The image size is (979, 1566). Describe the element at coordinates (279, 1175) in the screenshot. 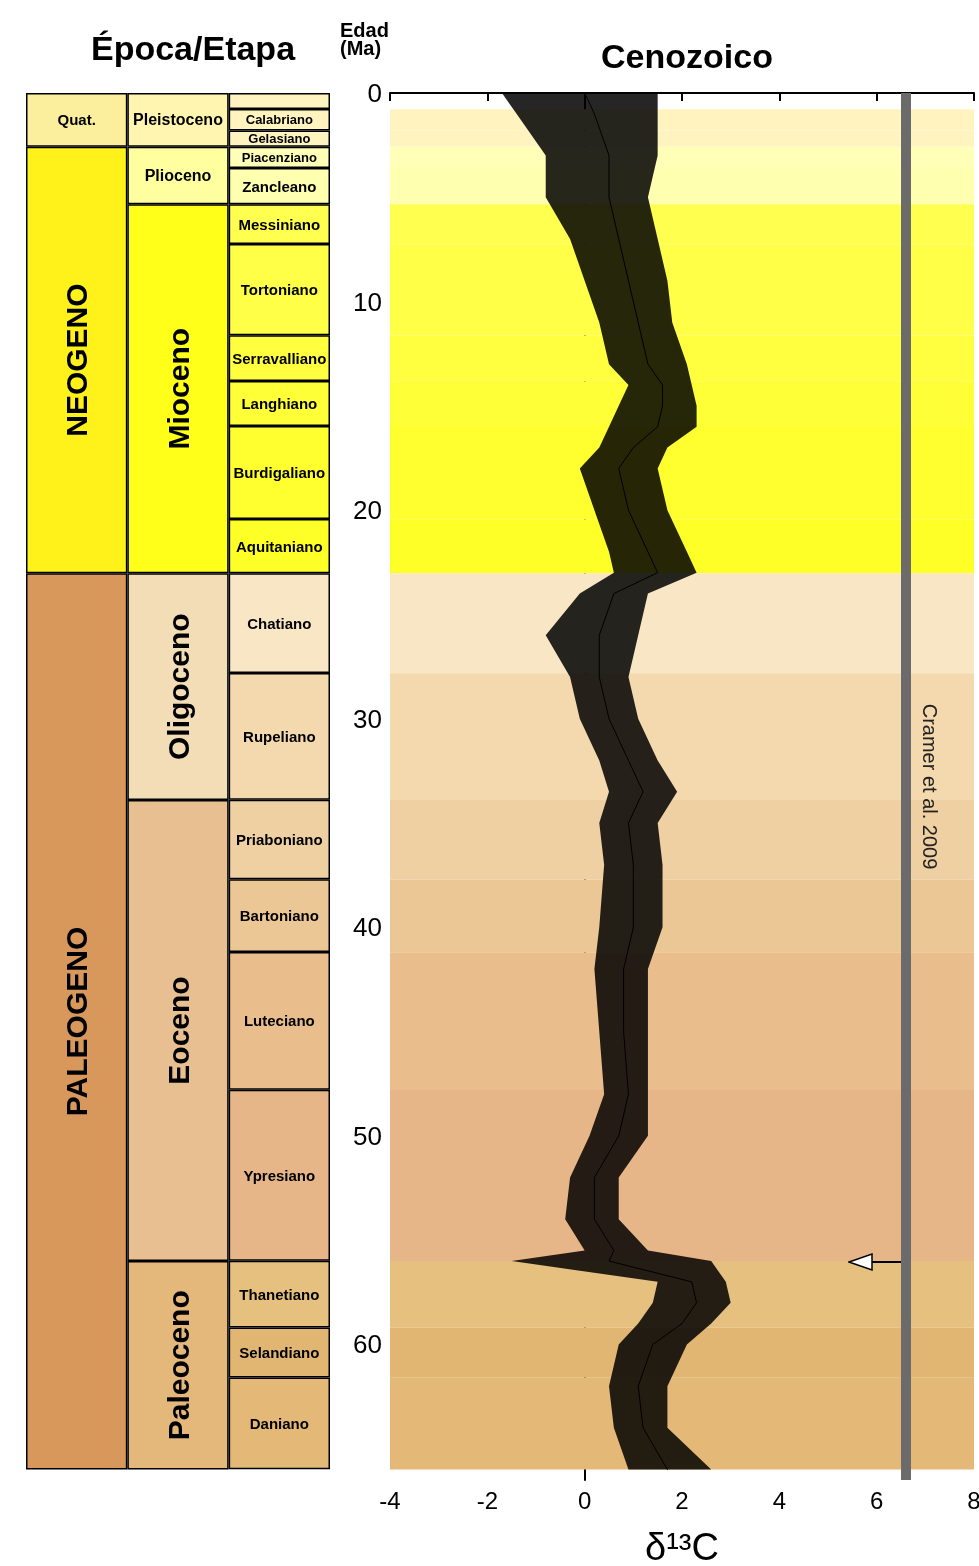

I see `series-label: Ypresiano` at that location.